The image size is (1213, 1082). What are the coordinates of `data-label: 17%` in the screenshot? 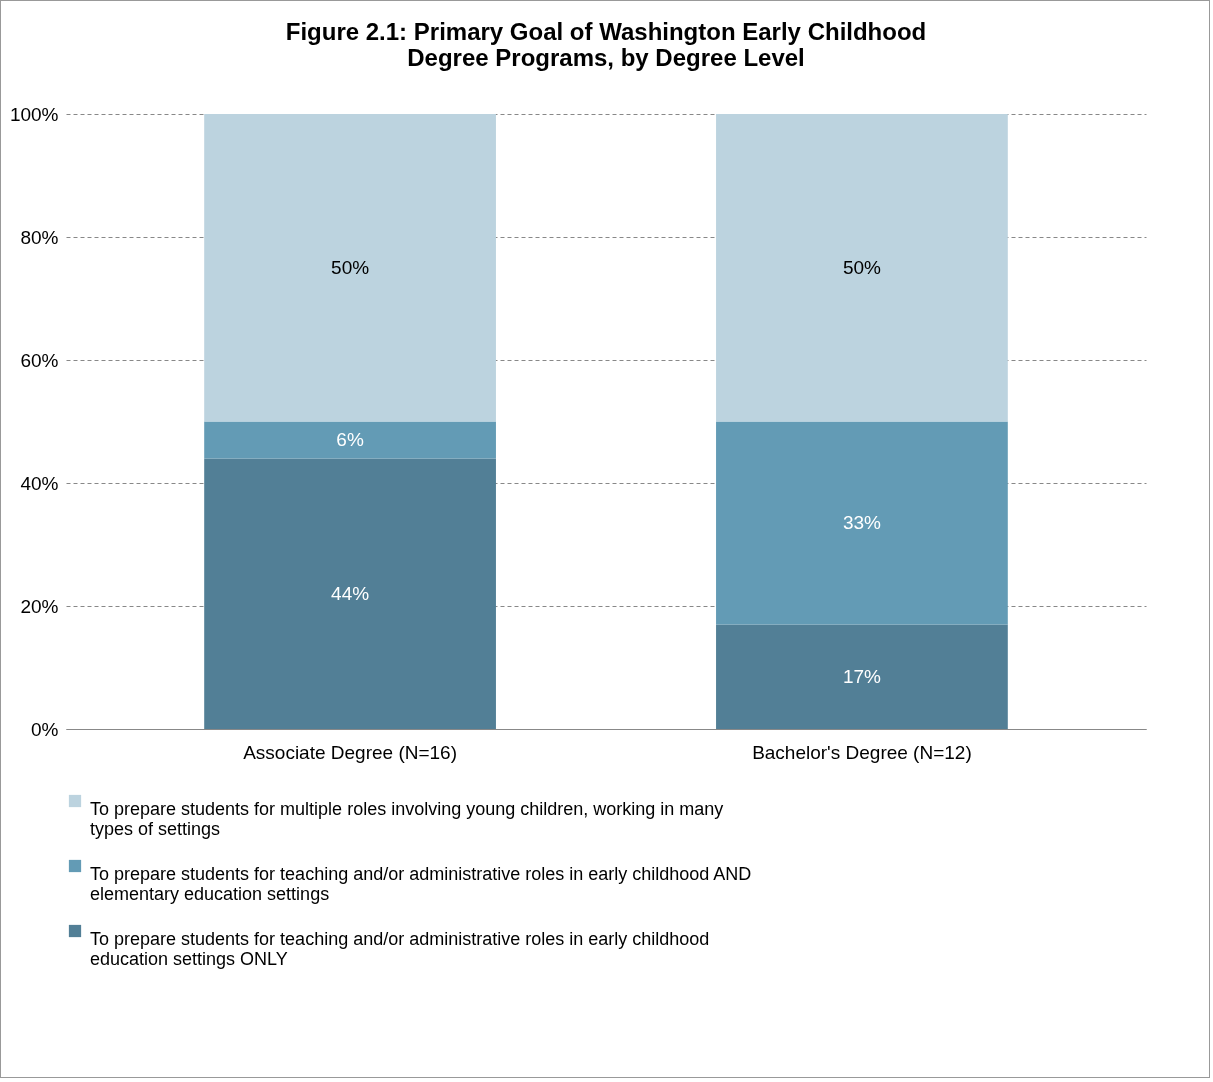 It's located at (862, 676).